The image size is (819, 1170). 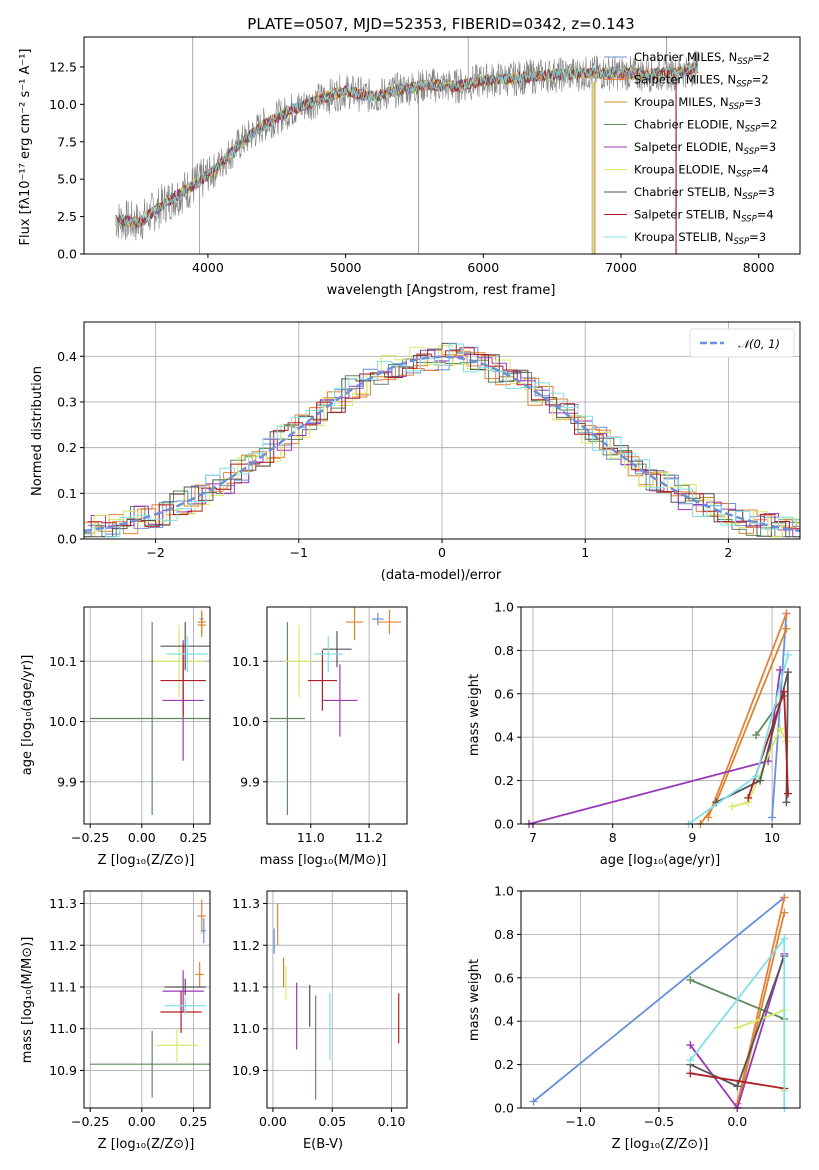 What do you see at coordinates (697, 103) in the screenshot?
I see `legend-label: Kroupa MILES, NSSP=3` at bounding box center [697, 103].